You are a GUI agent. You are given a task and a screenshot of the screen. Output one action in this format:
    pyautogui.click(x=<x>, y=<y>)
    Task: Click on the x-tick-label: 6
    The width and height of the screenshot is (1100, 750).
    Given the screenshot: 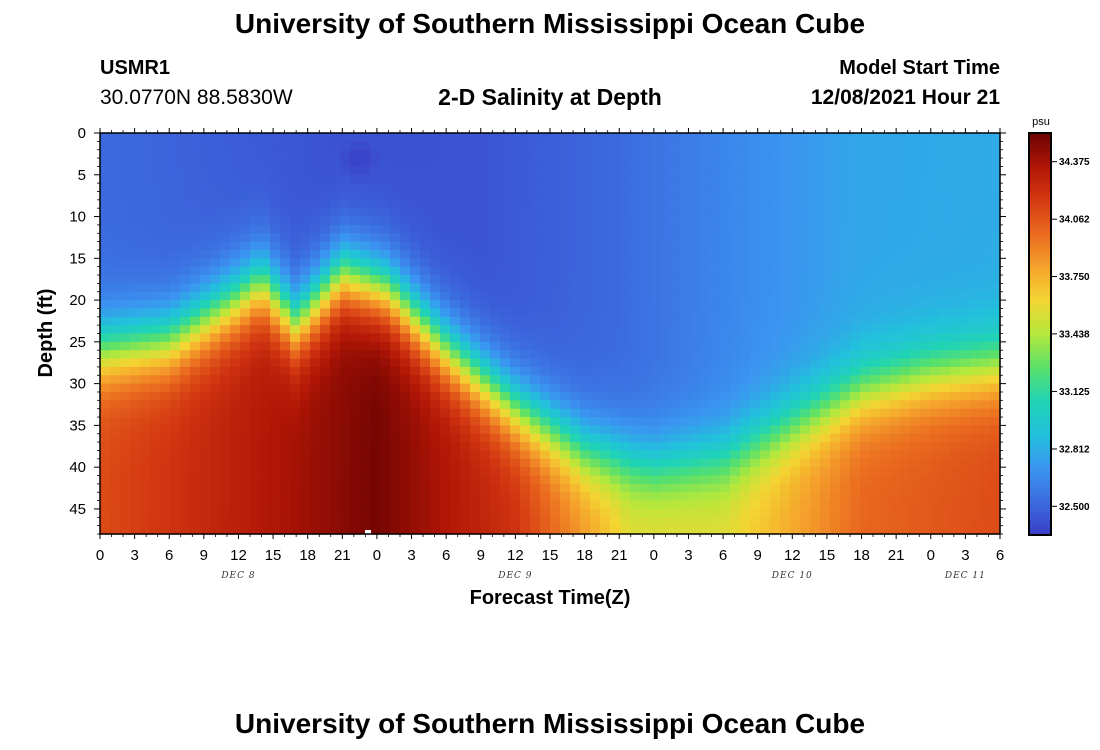 What is the action you would take?
    pyautogui.click(x=169, y=555)
    